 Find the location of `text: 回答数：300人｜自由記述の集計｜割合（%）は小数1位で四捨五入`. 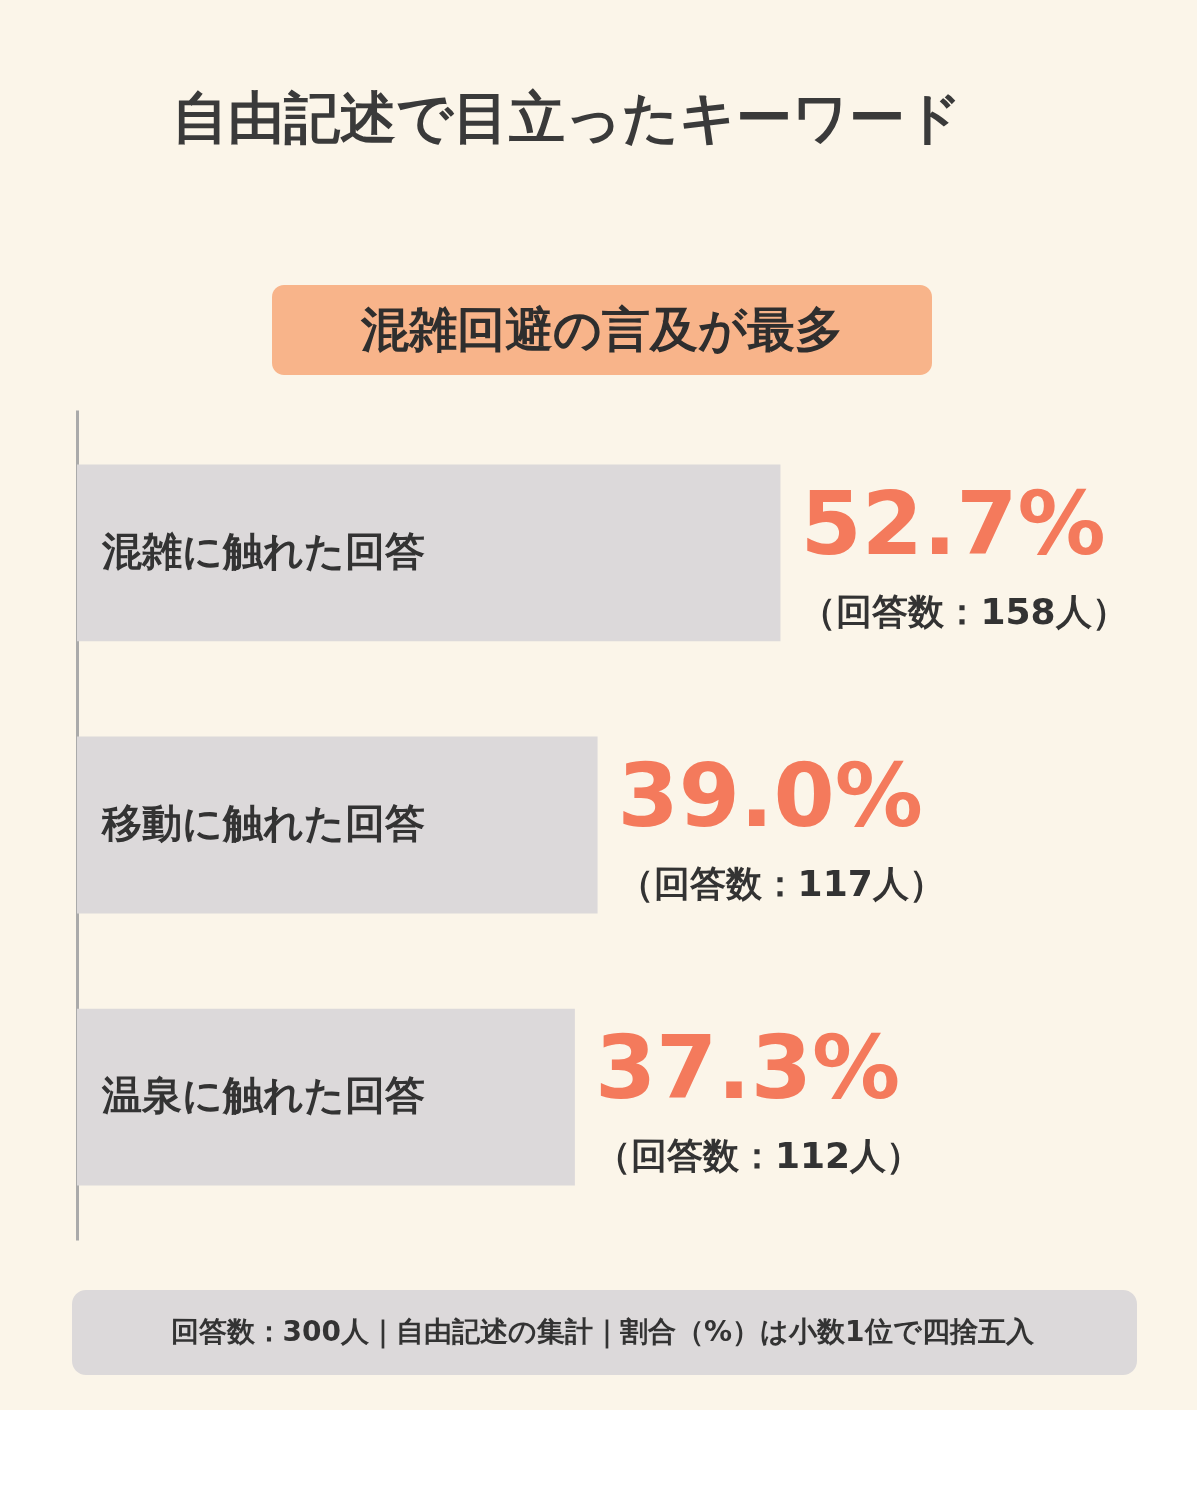

text: 回答数：300人｜自由記述の集計｜割合（%）は小数1位で四捨五入 is located at coordinates (602, 1332).